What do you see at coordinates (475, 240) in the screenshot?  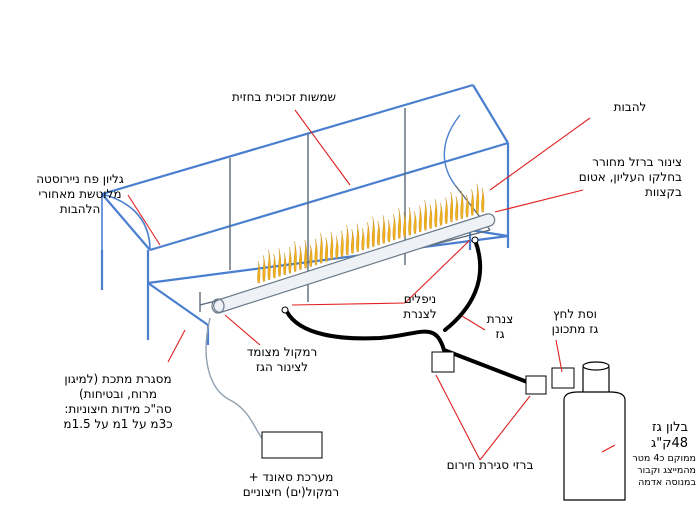 I see `nipple-right` at bounding box center [475, 240].